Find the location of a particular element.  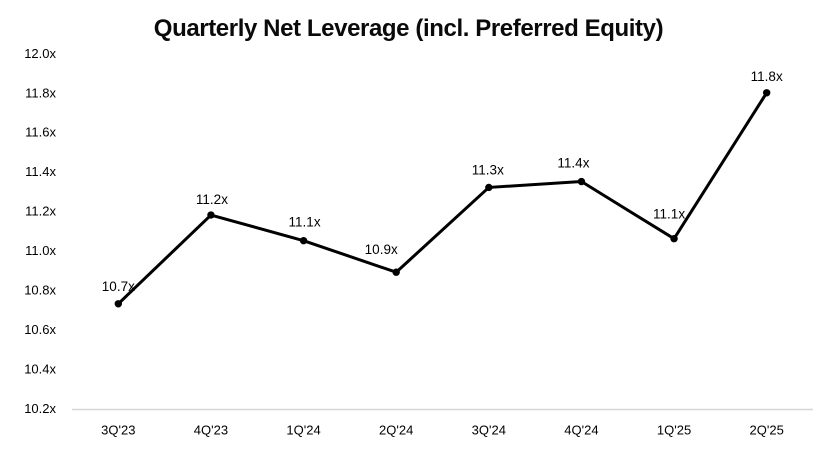

x-tick-label: 4Q'24 is located at coordinates (581, 430).